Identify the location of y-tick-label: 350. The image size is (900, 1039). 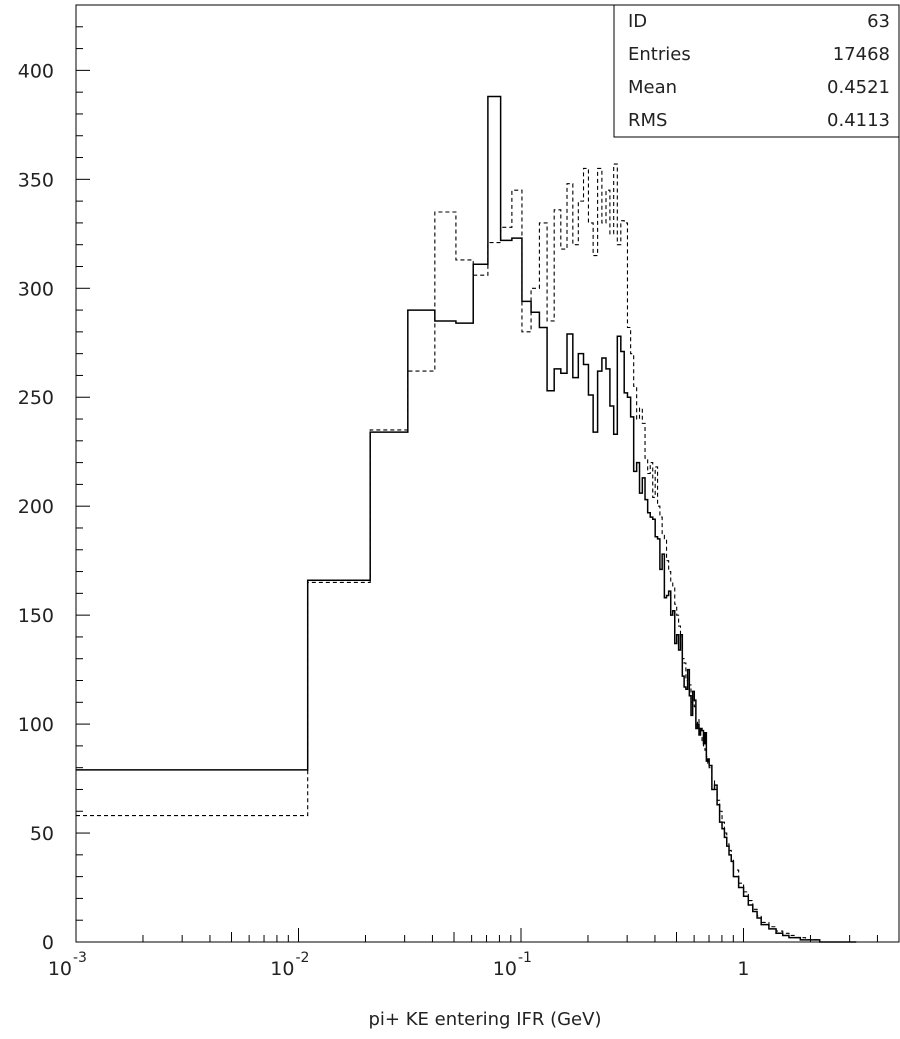
(36, 180).